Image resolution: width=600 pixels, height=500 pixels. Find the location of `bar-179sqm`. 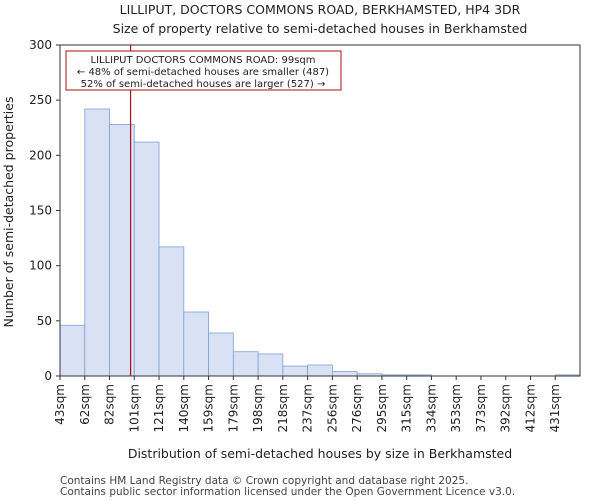

bar-179sqm is located at coordinates (245, 364).